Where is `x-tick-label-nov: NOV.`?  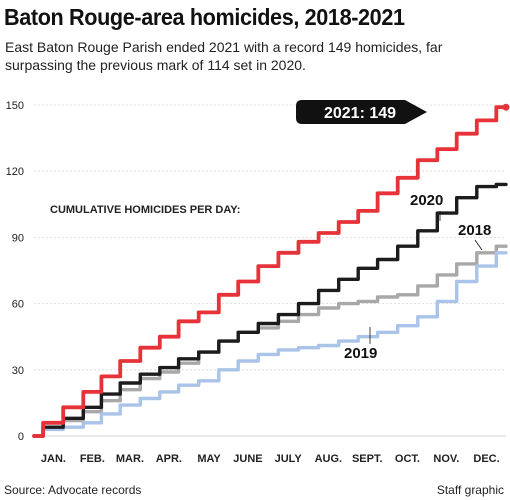
x-tick-label-nov: NOV. is located at coordinates (446, 459).